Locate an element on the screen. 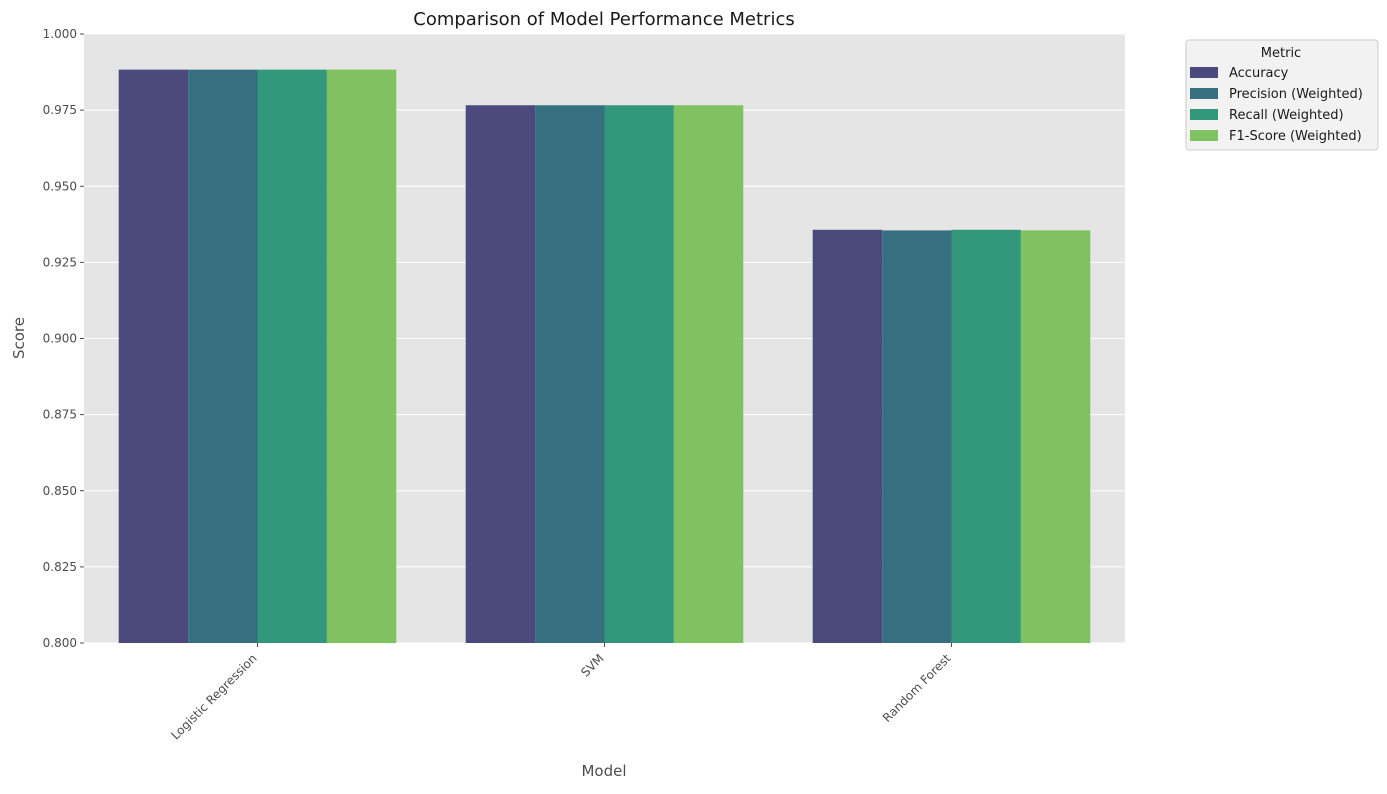 This screenshot has height=794, width=1387. chart-title: Comparison of Model Performance Metrics is located at coordinates (603, 19).